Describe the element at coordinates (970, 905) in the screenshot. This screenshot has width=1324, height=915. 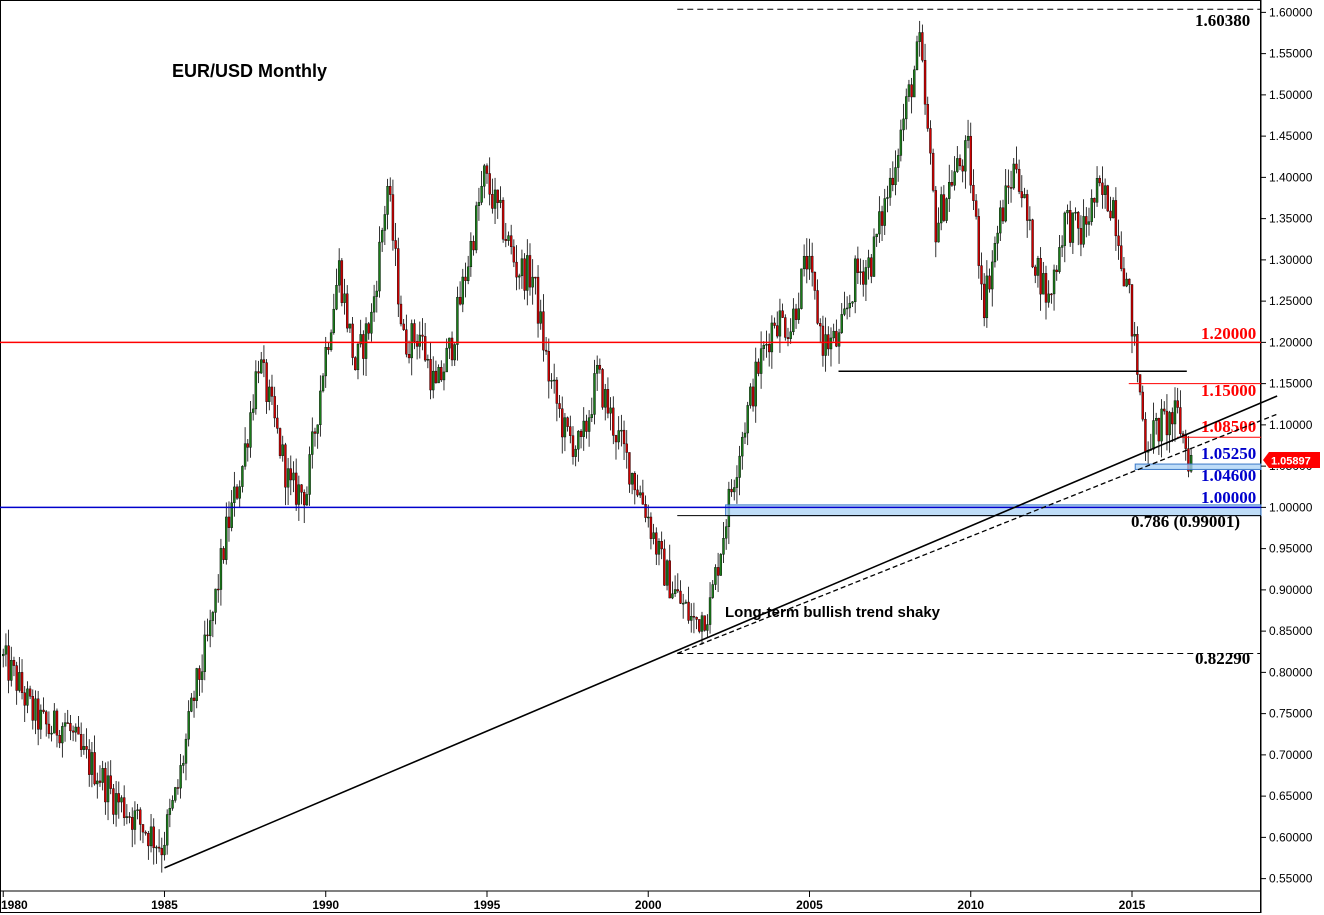
I see `x-tick-label: 2010` at that location.